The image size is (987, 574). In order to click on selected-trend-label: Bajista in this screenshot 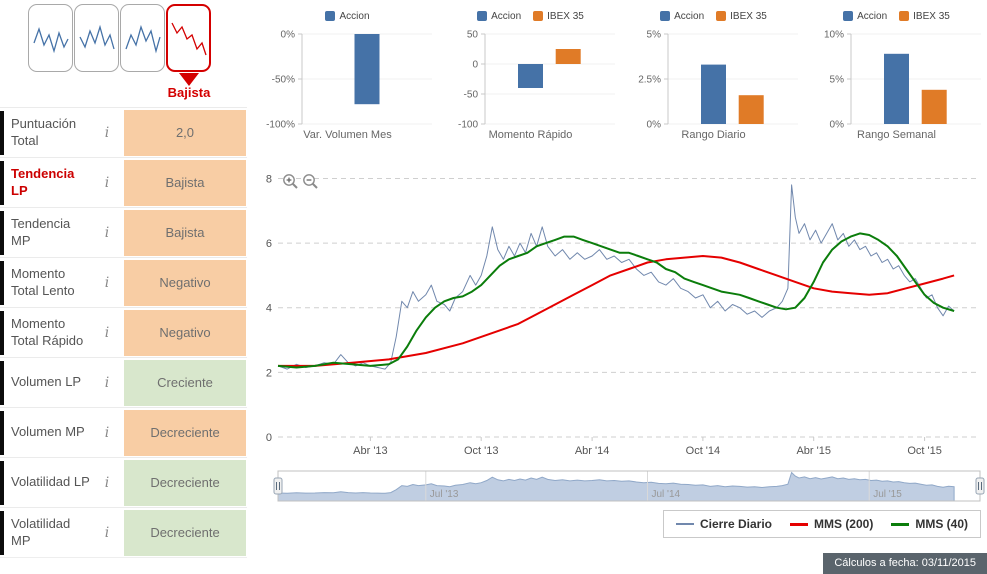, I will do `click(189, 92)`.